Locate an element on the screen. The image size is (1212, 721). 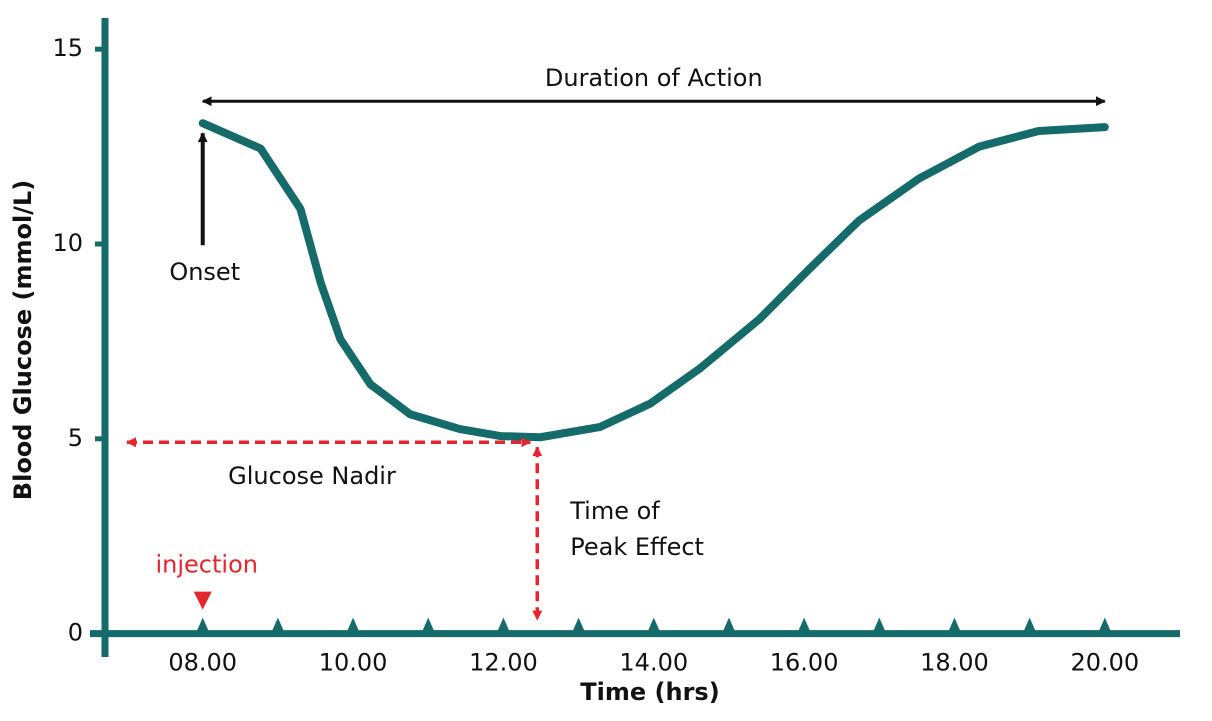
x-tick-label: 10.00 is located at coordinates (353, 663).